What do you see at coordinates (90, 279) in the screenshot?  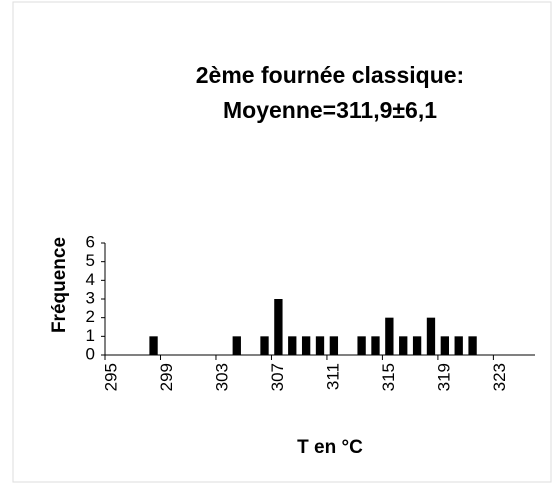 I see `y-tick-label: 4` at bounding box center [90, 279].